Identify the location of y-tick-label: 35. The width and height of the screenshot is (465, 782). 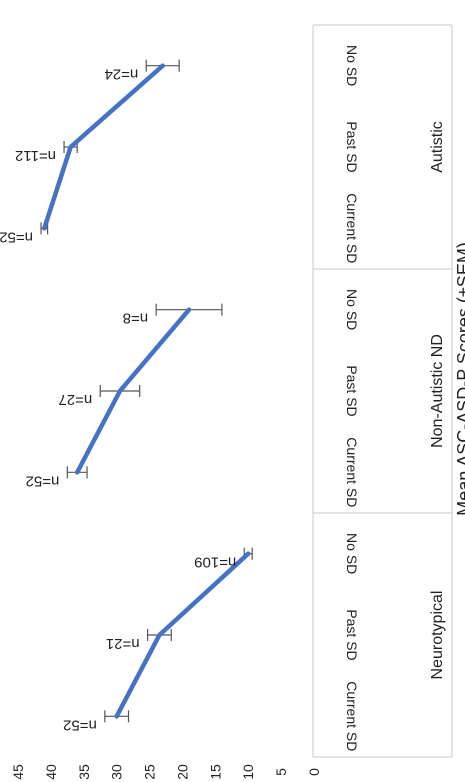
(84, 772).